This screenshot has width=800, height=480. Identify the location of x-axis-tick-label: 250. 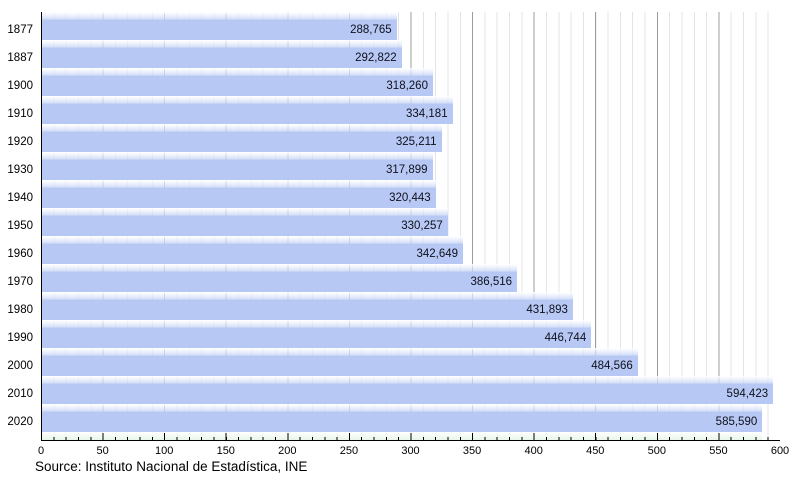
(349, 451).